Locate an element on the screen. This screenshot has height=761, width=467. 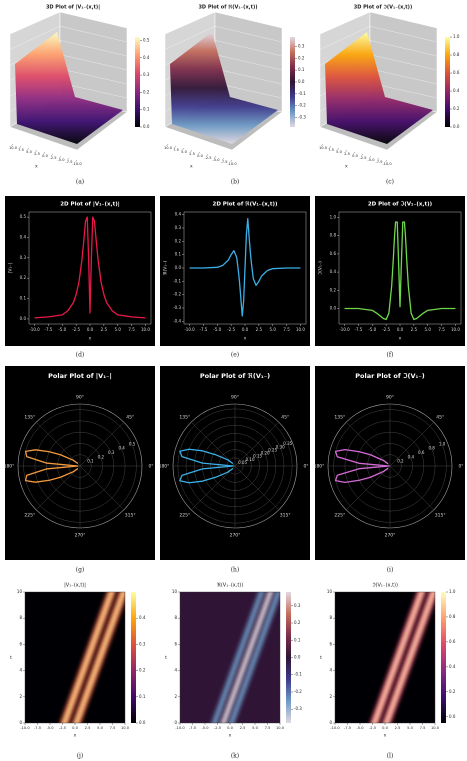
angle-tick-label: 135° is located at coordinates (339, 418).